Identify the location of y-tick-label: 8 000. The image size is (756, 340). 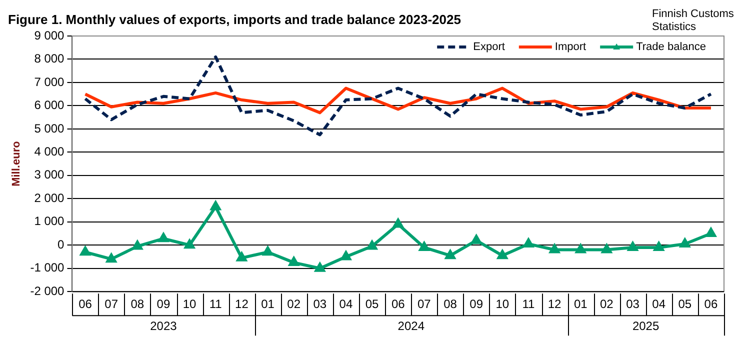
(49, 59).